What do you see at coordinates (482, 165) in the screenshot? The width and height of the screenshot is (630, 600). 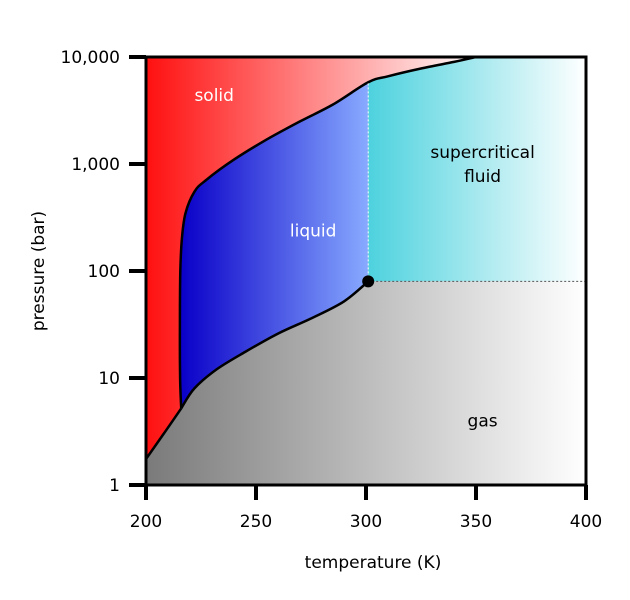 I see `supercritical-region-label: supercritical fluid` at bounding box center [482, 165].